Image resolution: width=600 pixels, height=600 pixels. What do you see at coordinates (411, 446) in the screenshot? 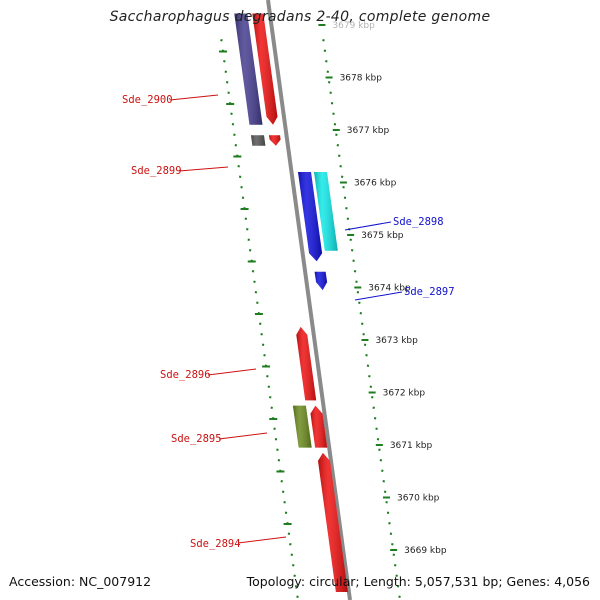
I see `tick-label-3671: 3671 kbp` at bounding box center [411, 446].